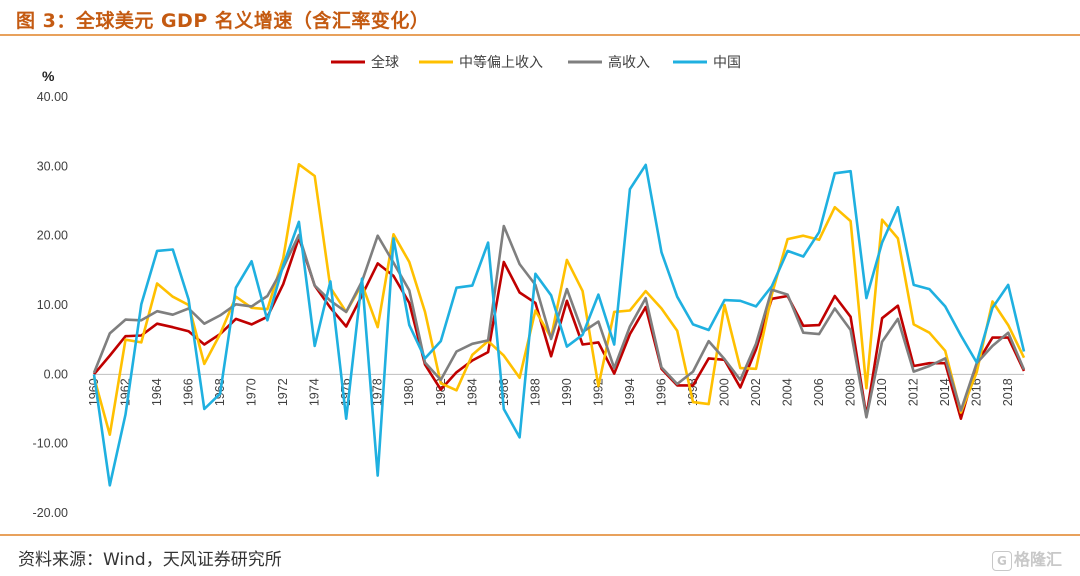  I want to click on y-tick-label: 10.00, so click(52, 305).